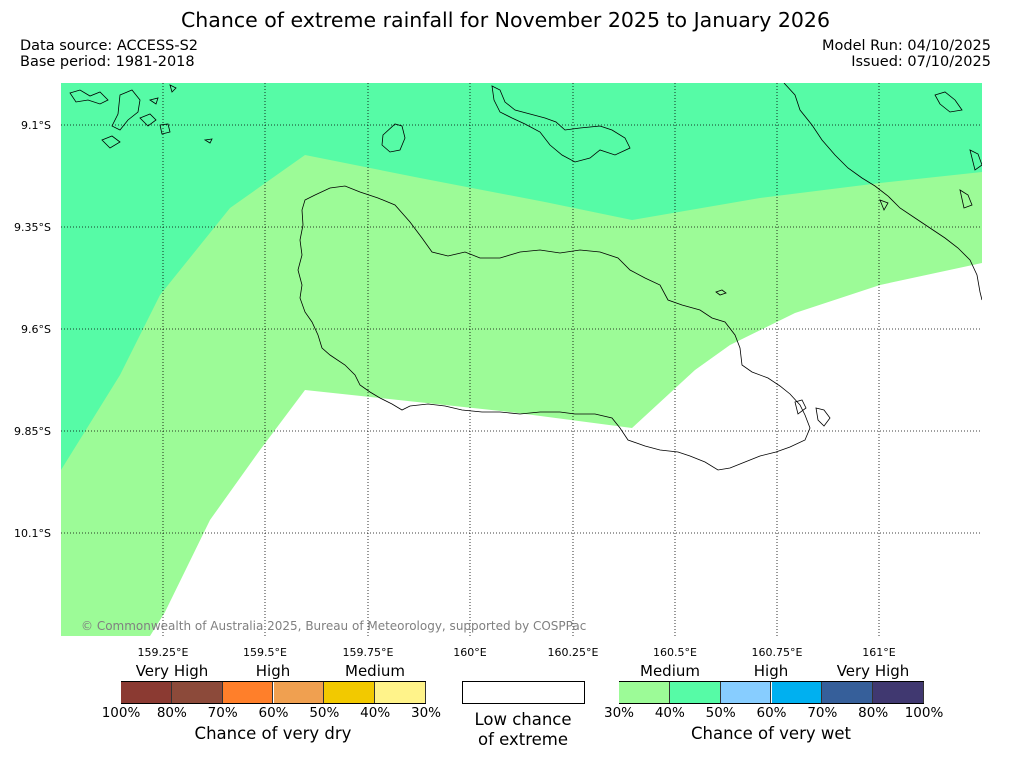 The height and width of the screenshot is (758, 1011). Describe the element at coordinates (368, 652) in the screenshot. I see `longitude-label: 159.75°E` at that location.